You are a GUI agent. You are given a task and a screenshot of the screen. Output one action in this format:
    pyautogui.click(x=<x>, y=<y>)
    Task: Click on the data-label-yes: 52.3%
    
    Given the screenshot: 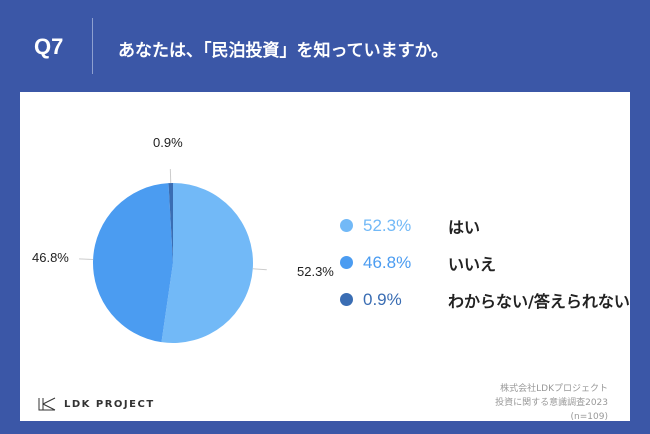 What is the action you would take?
    pyautogui.click(x=315, y=271)
    